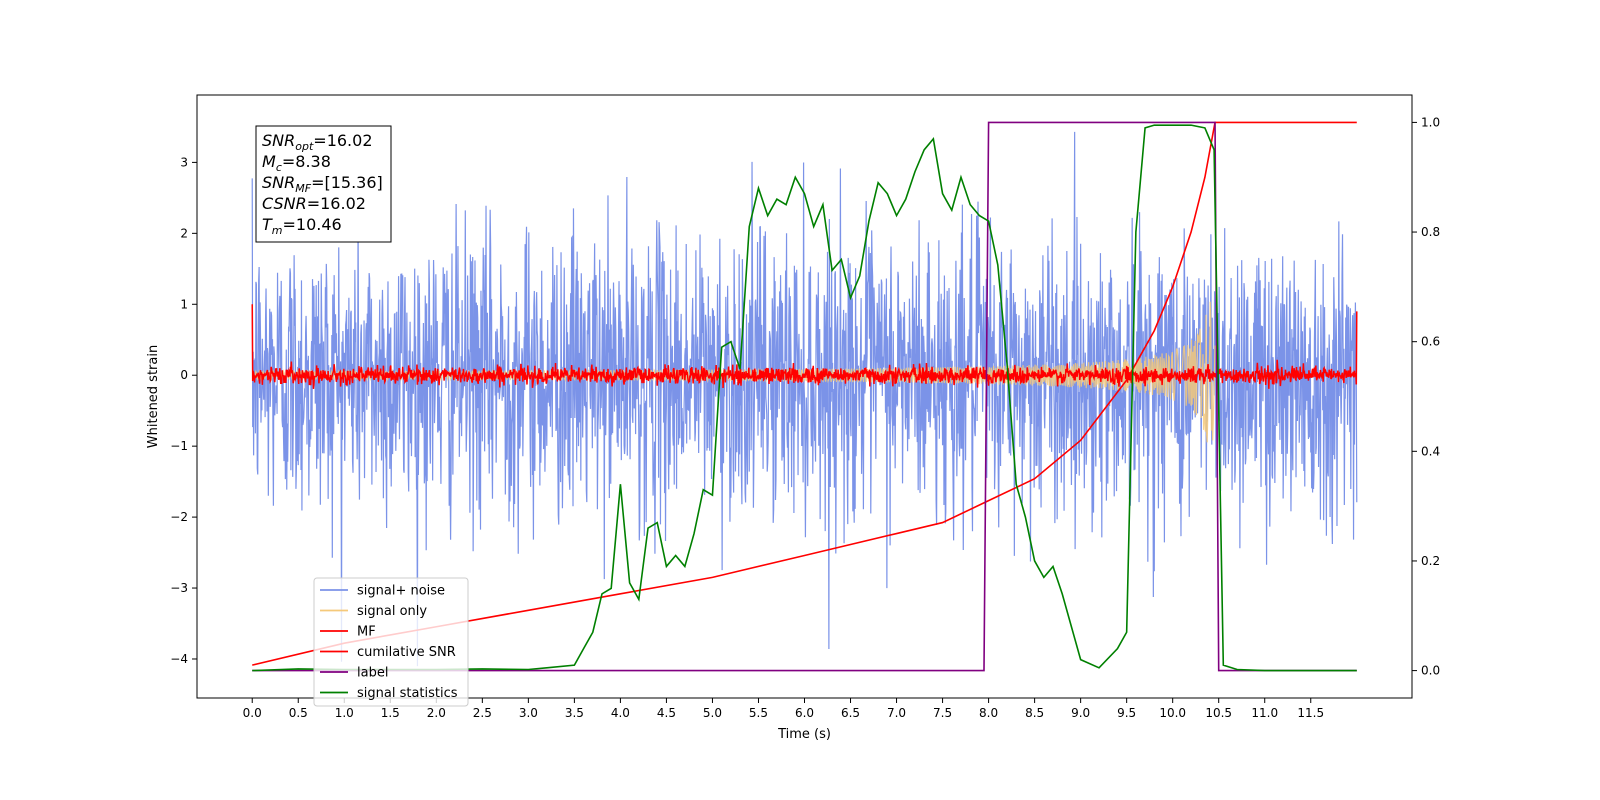  Describe the element at coordinates (1080, 713) in the screenshot. I see `x-tick-label: 9.0` at that location.